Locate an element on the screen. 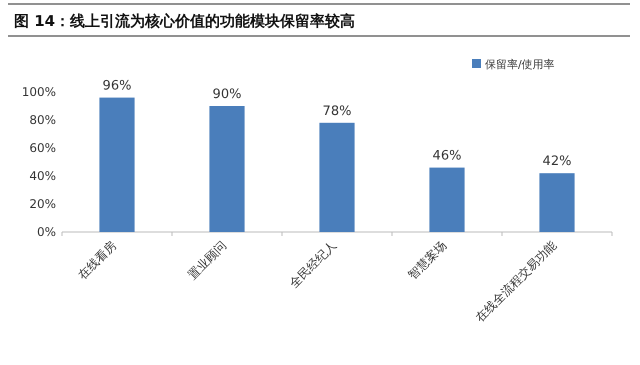 The image size is (640, 365). text: 46% is located at coordinates (447, 156).